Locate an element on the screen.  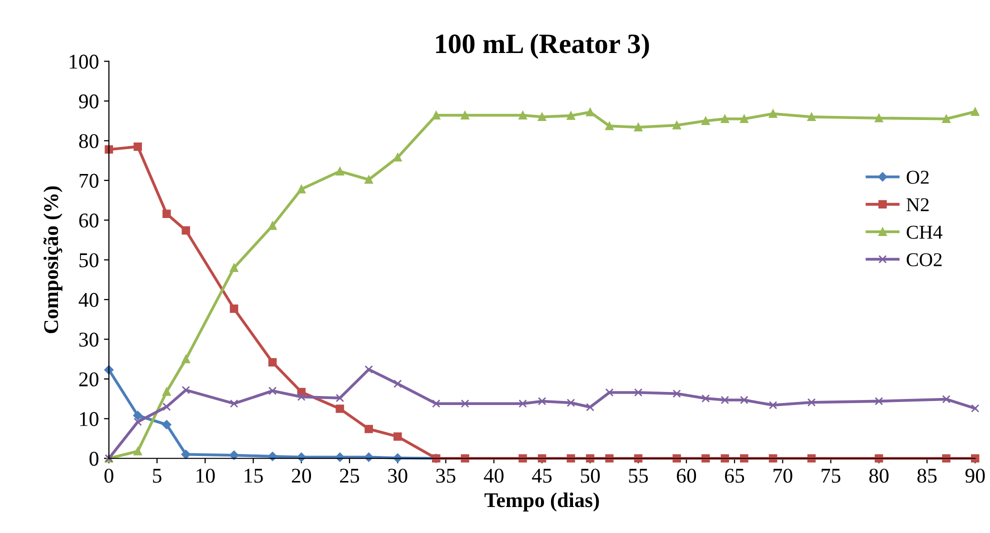
legend-label: CH4 is located at coordinates (924, 232).